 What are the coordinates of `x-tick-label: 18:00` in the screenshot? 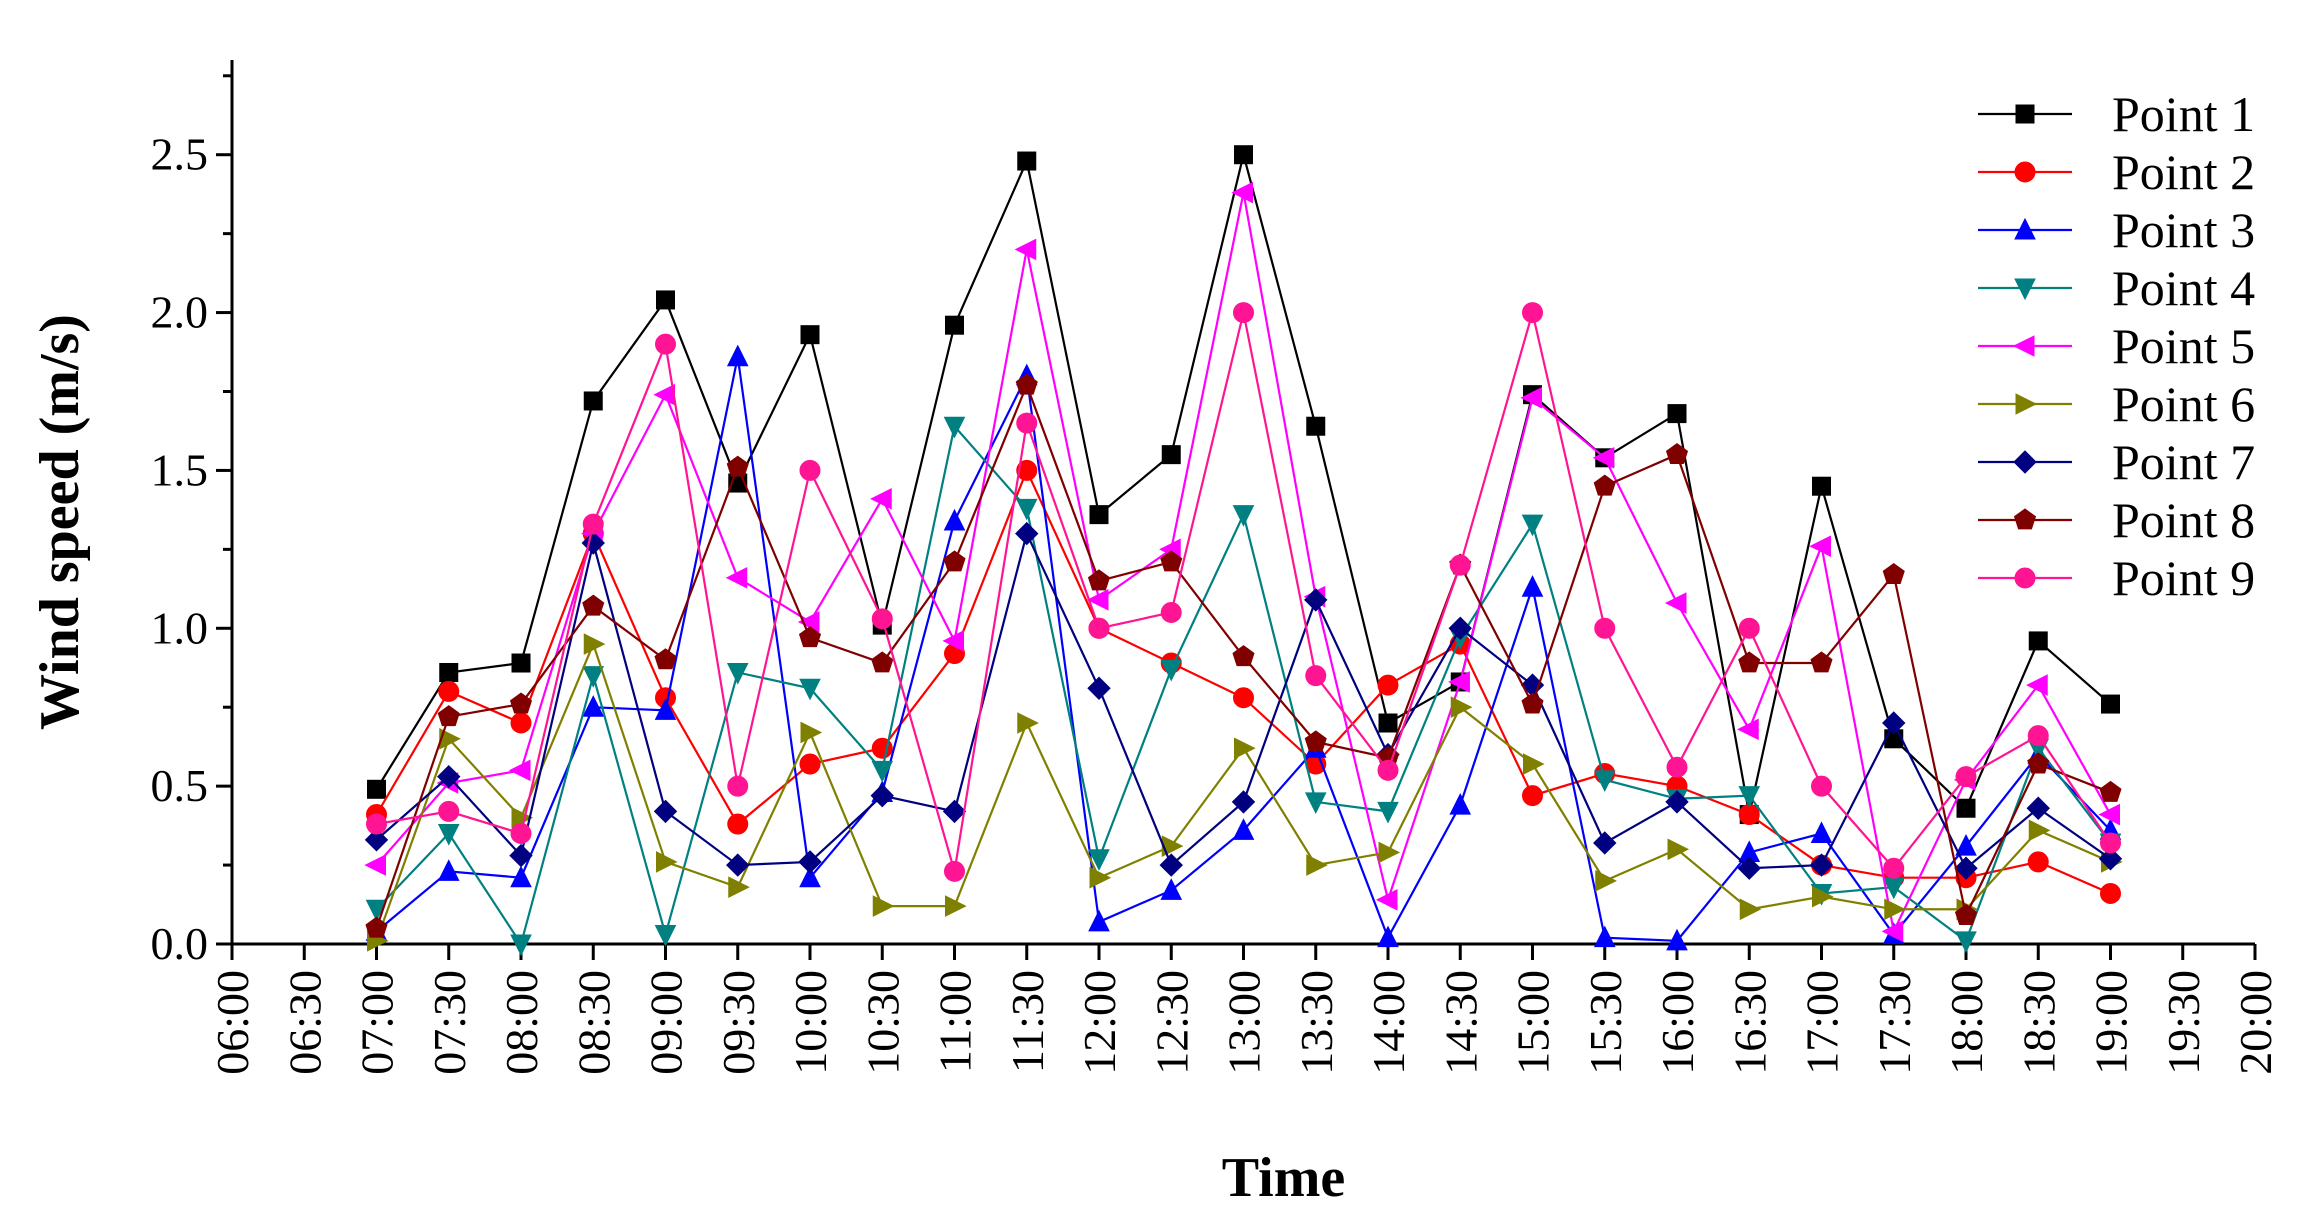 It's located at (1966, 1022).